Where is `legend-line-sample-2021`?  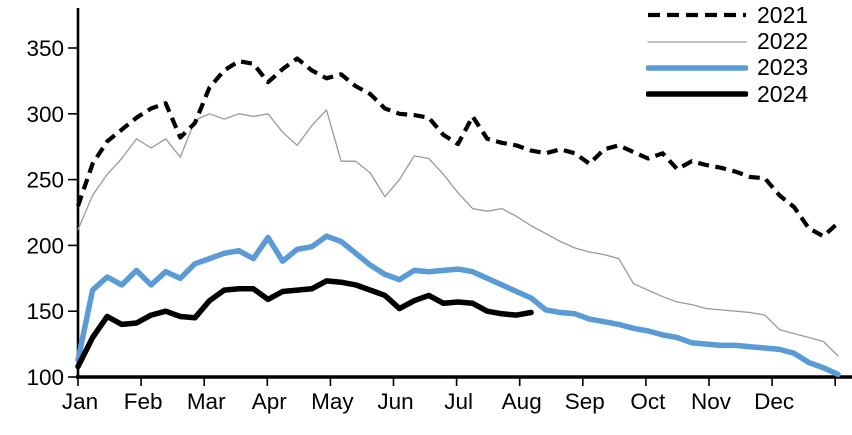 legend-line-sample-2021 is located at coordinates (697, 15).